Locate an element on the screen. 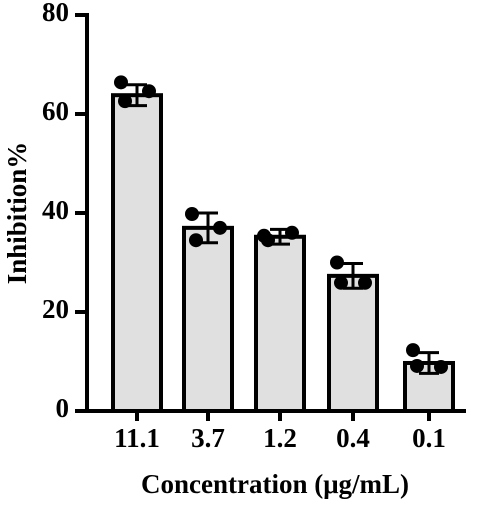 The width and height of the screenshot is (484, 505). x-tick-label: 1.2 is located at coordinates (280, 438).